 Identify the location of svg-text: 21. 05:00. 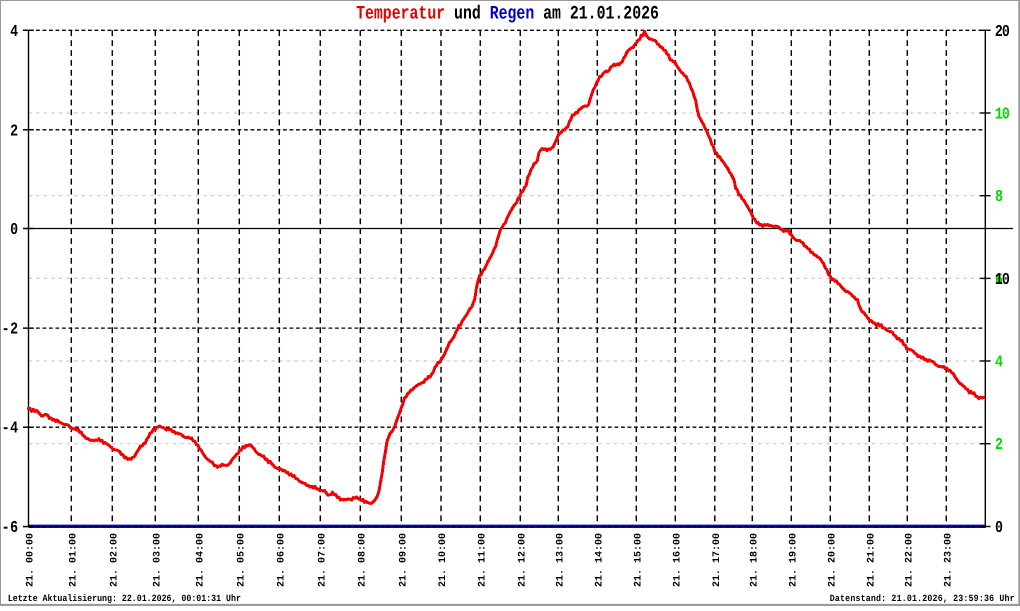
(241, 560).